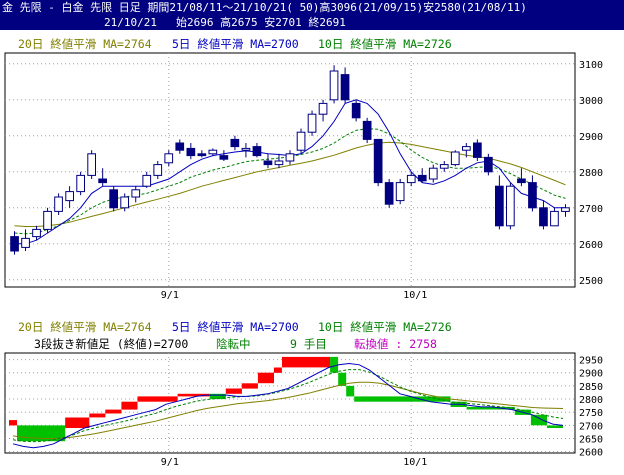 Image resolution: width=624 pixels, height=475 pixels. I want to click on main-y-tick-label: 2500, so click(591, 281).